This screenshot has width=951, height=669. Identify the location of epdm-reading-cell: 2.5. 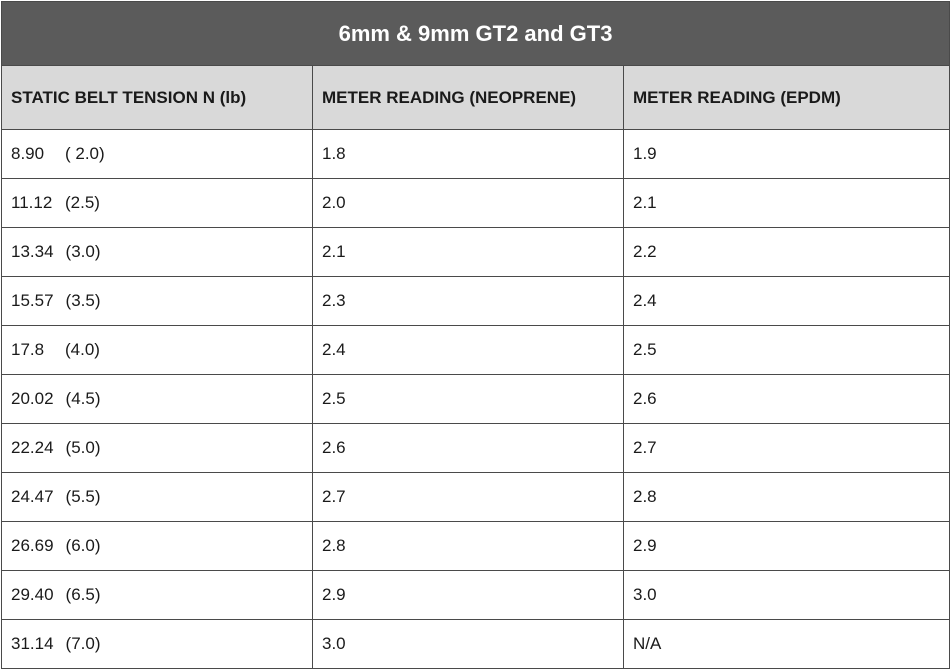
(786, 350).